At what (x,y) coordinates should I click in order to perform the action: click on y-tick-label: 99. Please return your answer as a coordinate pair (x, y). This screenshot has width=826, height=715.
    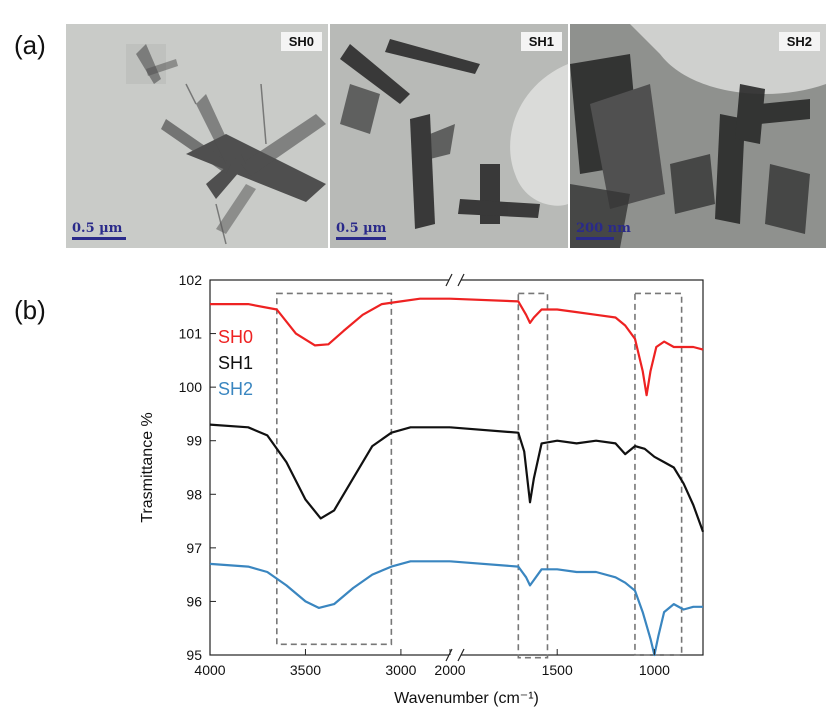
    Looking at the image, I should click on (194, 441).